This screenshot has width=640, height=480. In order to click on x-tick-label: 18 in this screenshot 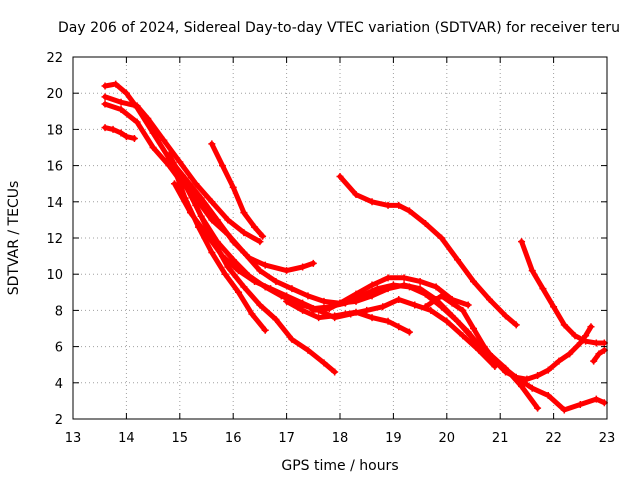, I will do `click(340, 438)`.